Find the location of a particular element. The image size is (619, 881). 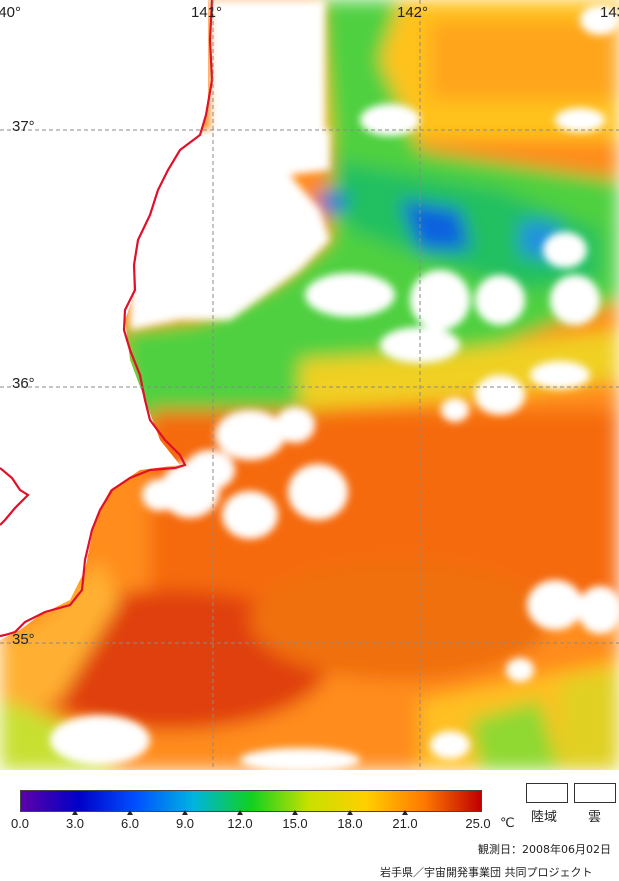

lon-label-141: 141° is located at coordinates (207, 12).